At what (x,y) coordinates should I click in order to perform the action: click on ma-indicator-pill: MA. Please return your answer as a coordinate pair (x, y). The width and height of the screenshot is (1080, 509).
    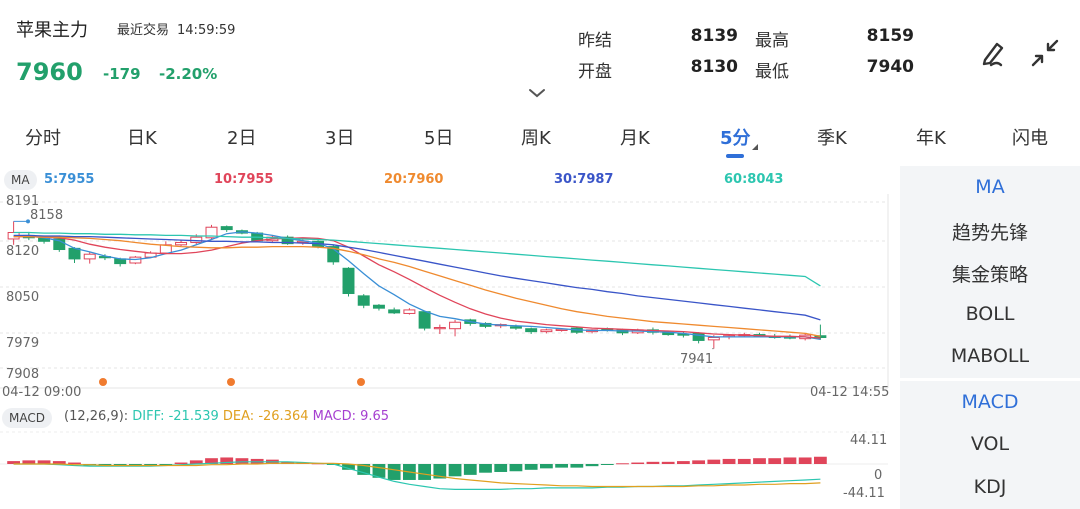
    Looking at the image, I should click on (20, 180).